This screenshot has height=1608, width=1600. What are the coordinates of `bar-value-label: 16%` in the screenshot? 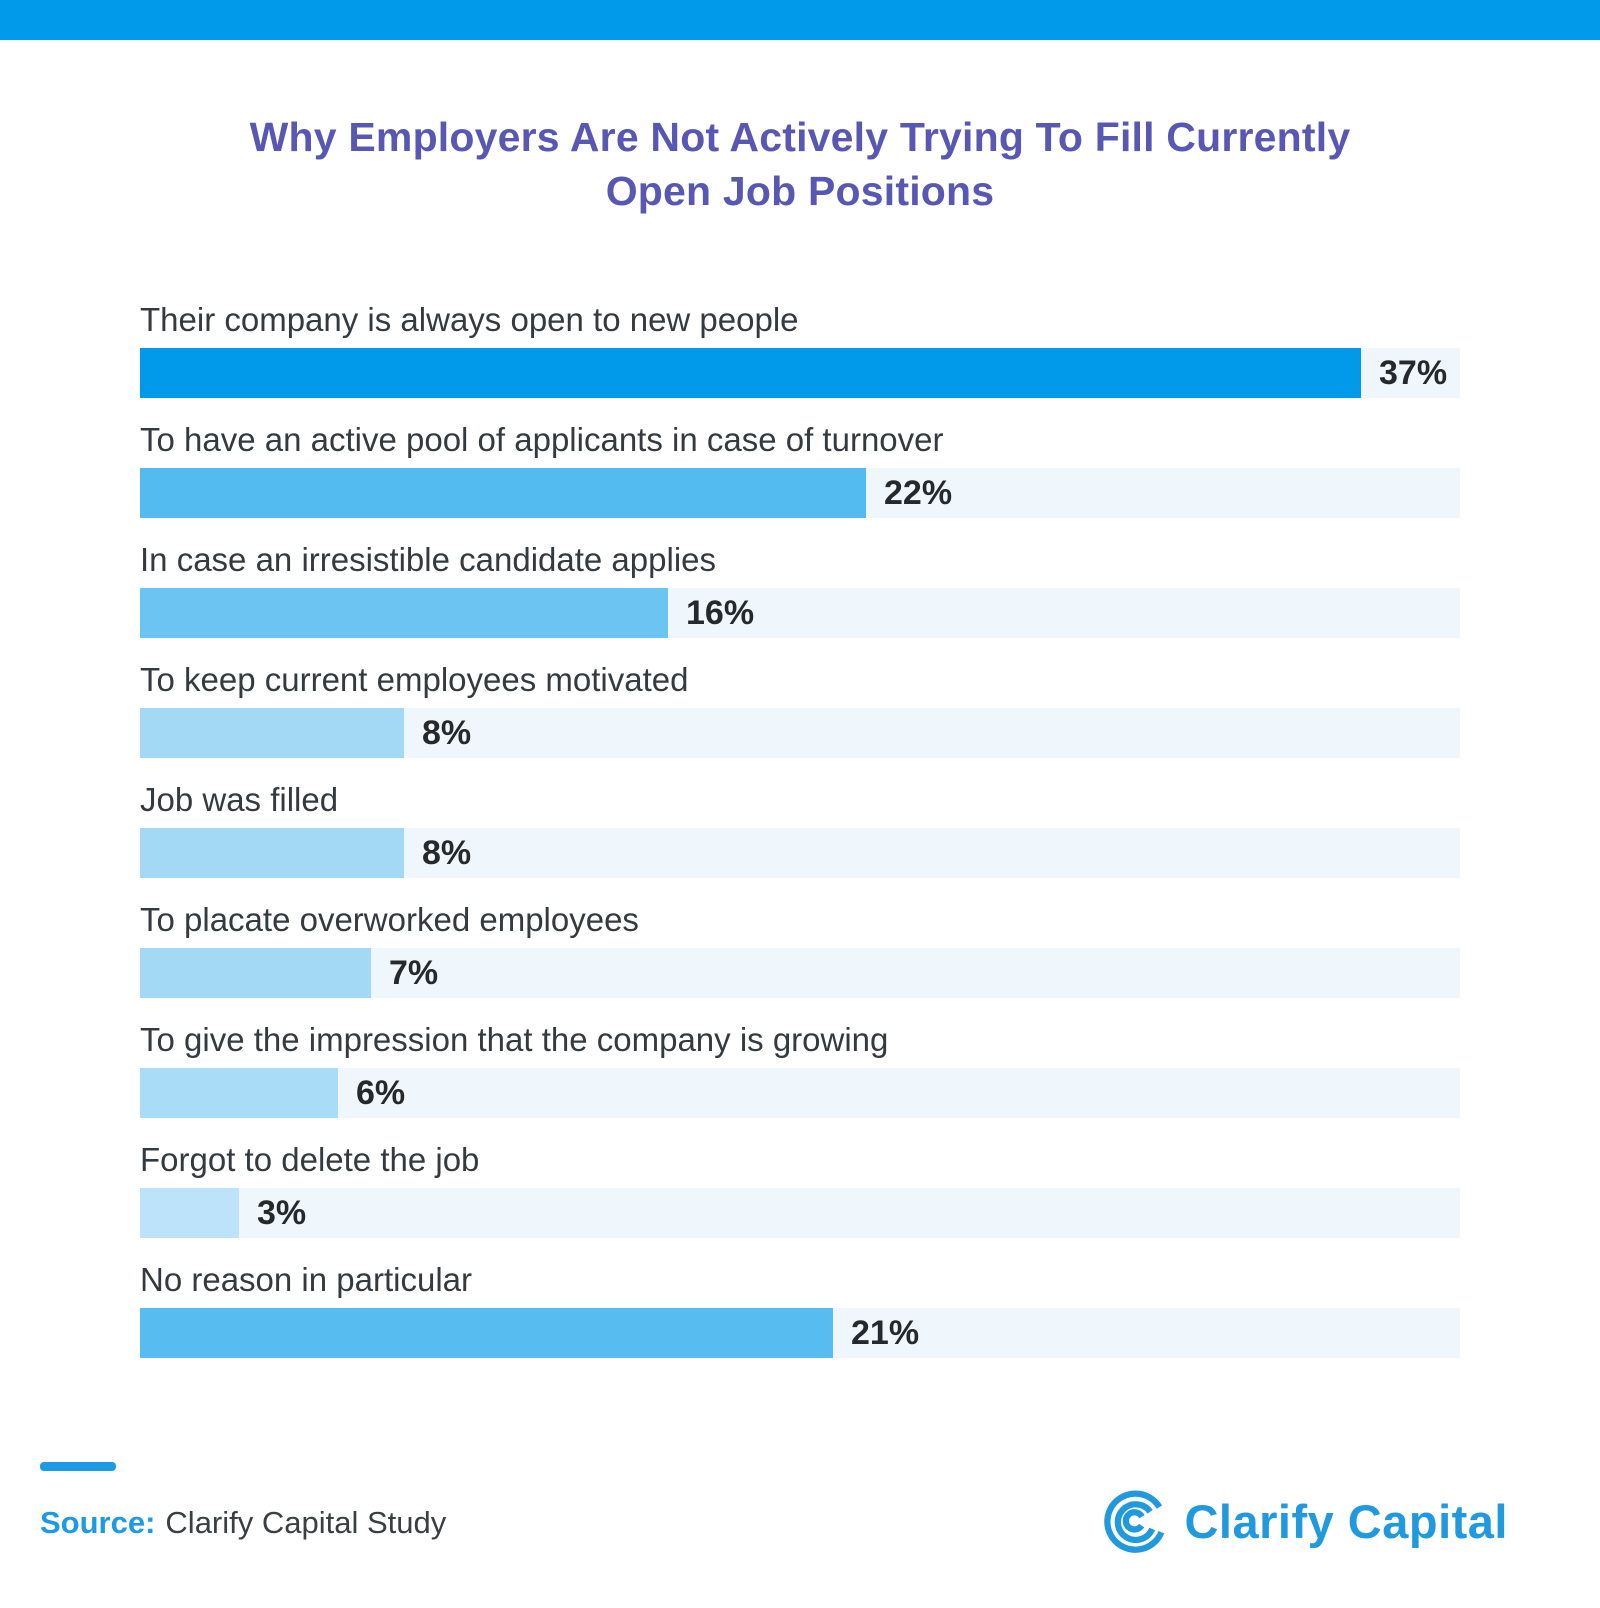 It's located at (720, 612).